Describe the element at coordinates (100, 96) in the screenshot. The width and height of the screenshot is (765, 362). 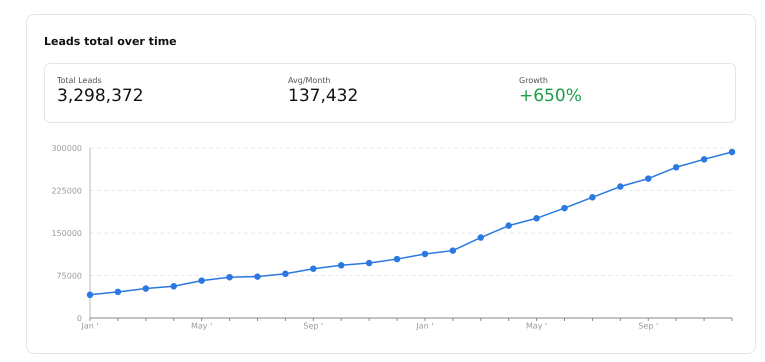
I see `text: 3,298,372` at that location.